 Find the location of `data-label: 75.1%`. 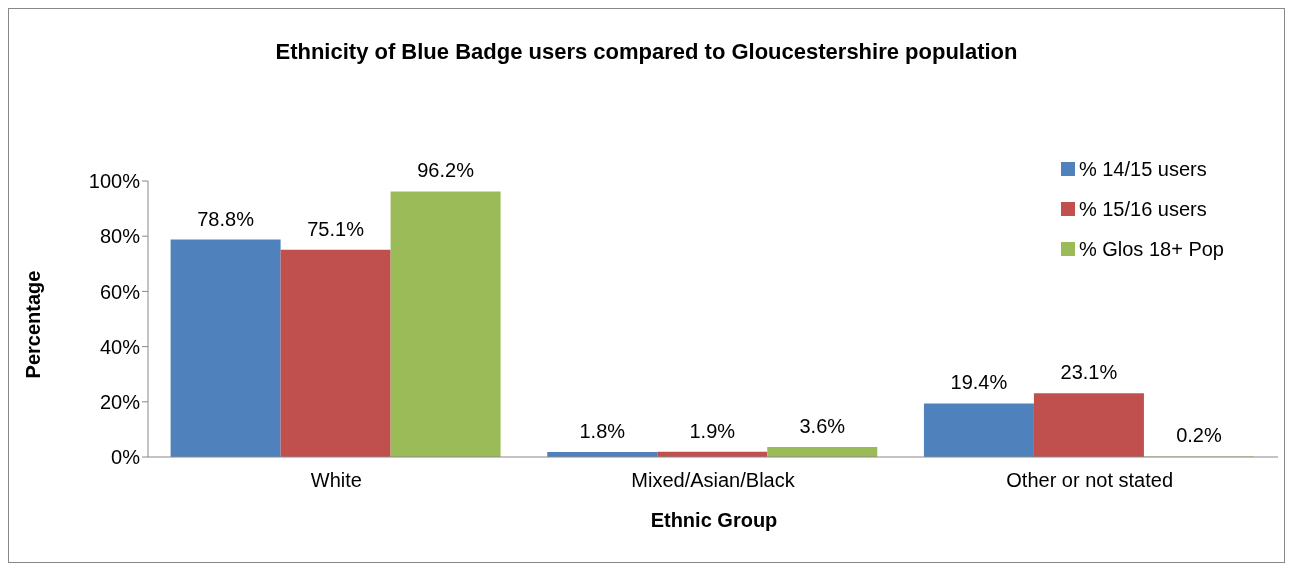

data-label: 75.1% is located at coordinates (336, 228).